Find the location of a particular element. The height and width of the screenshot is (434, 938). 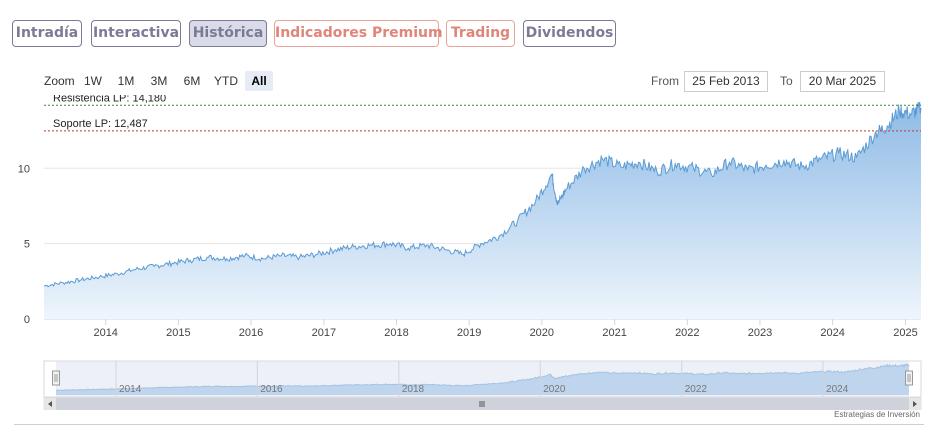

tab-interactiva: Interactiva is located at coordinates (136, 33).